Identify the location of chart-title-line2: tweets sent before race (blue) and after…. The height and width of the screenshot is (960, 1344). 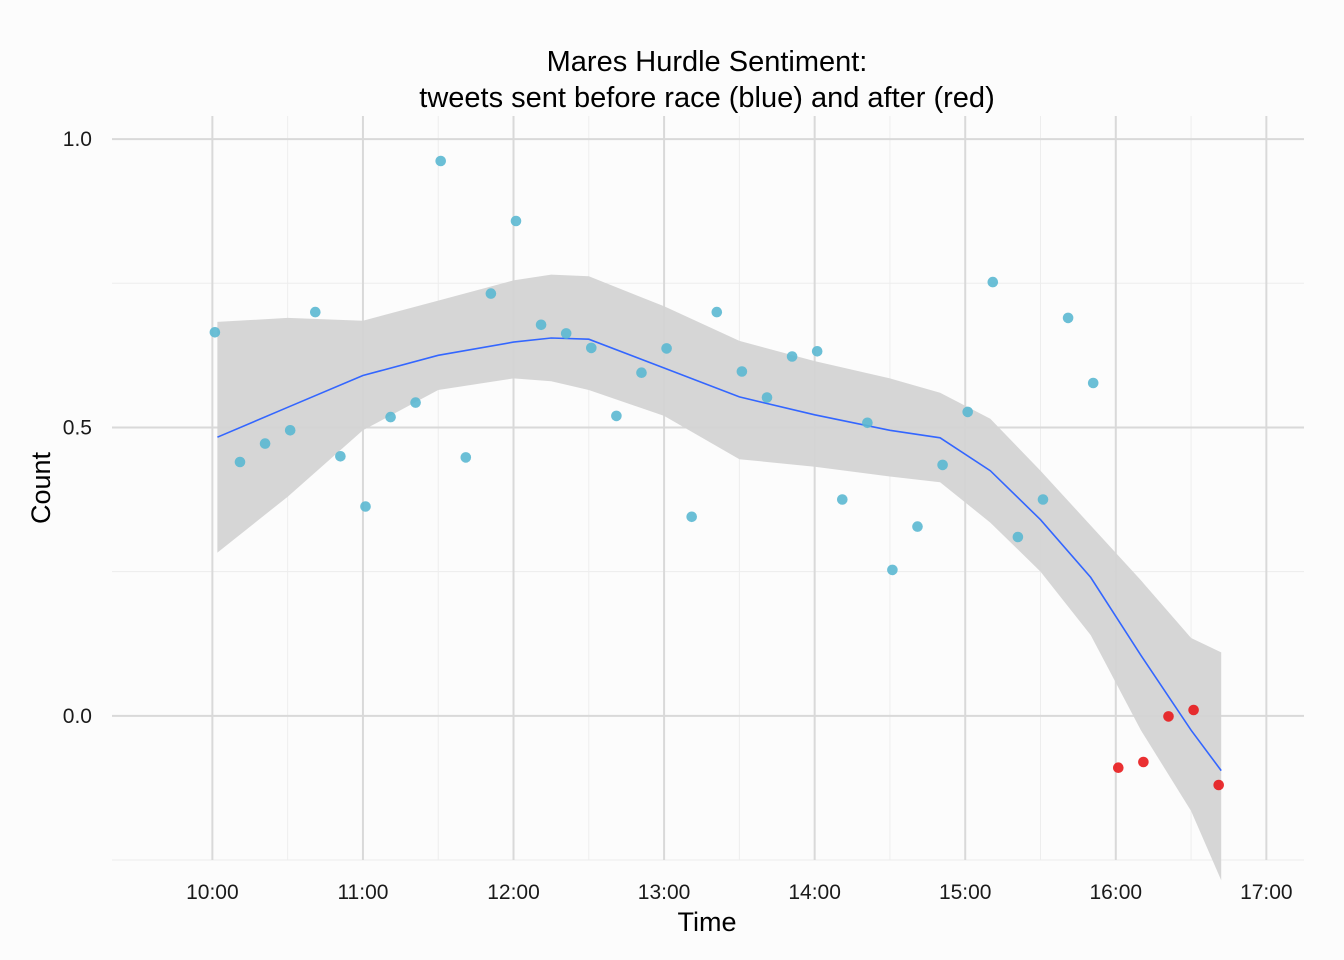
(706, 98).